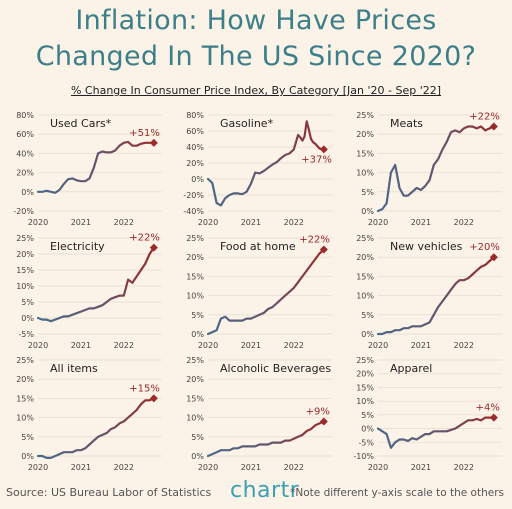 The width and height of the screenshot is (512, 509). Describe the element at coordinates (488, 408) in the screenshot. I see `end-value-label: +4%` at that location.